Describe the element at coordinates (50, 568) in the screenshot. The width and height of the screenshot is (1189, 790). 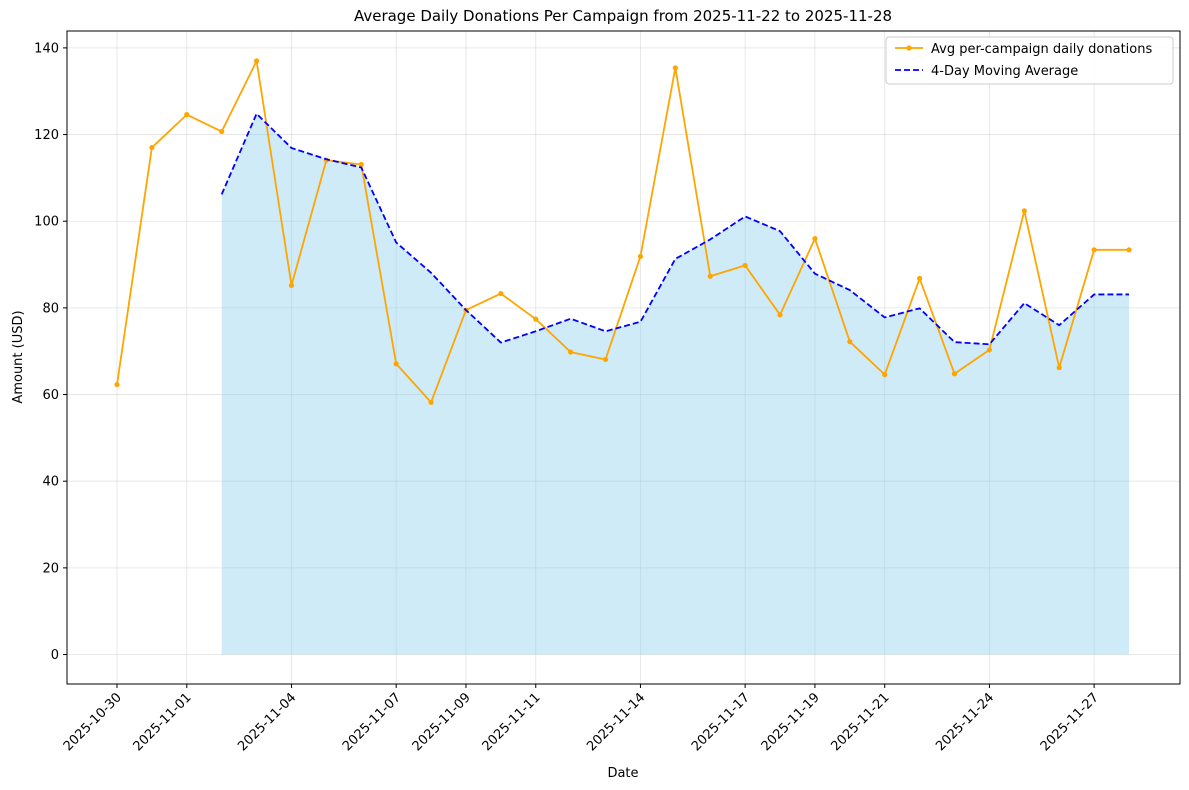
I see `y-tick-label: 20` at that location.